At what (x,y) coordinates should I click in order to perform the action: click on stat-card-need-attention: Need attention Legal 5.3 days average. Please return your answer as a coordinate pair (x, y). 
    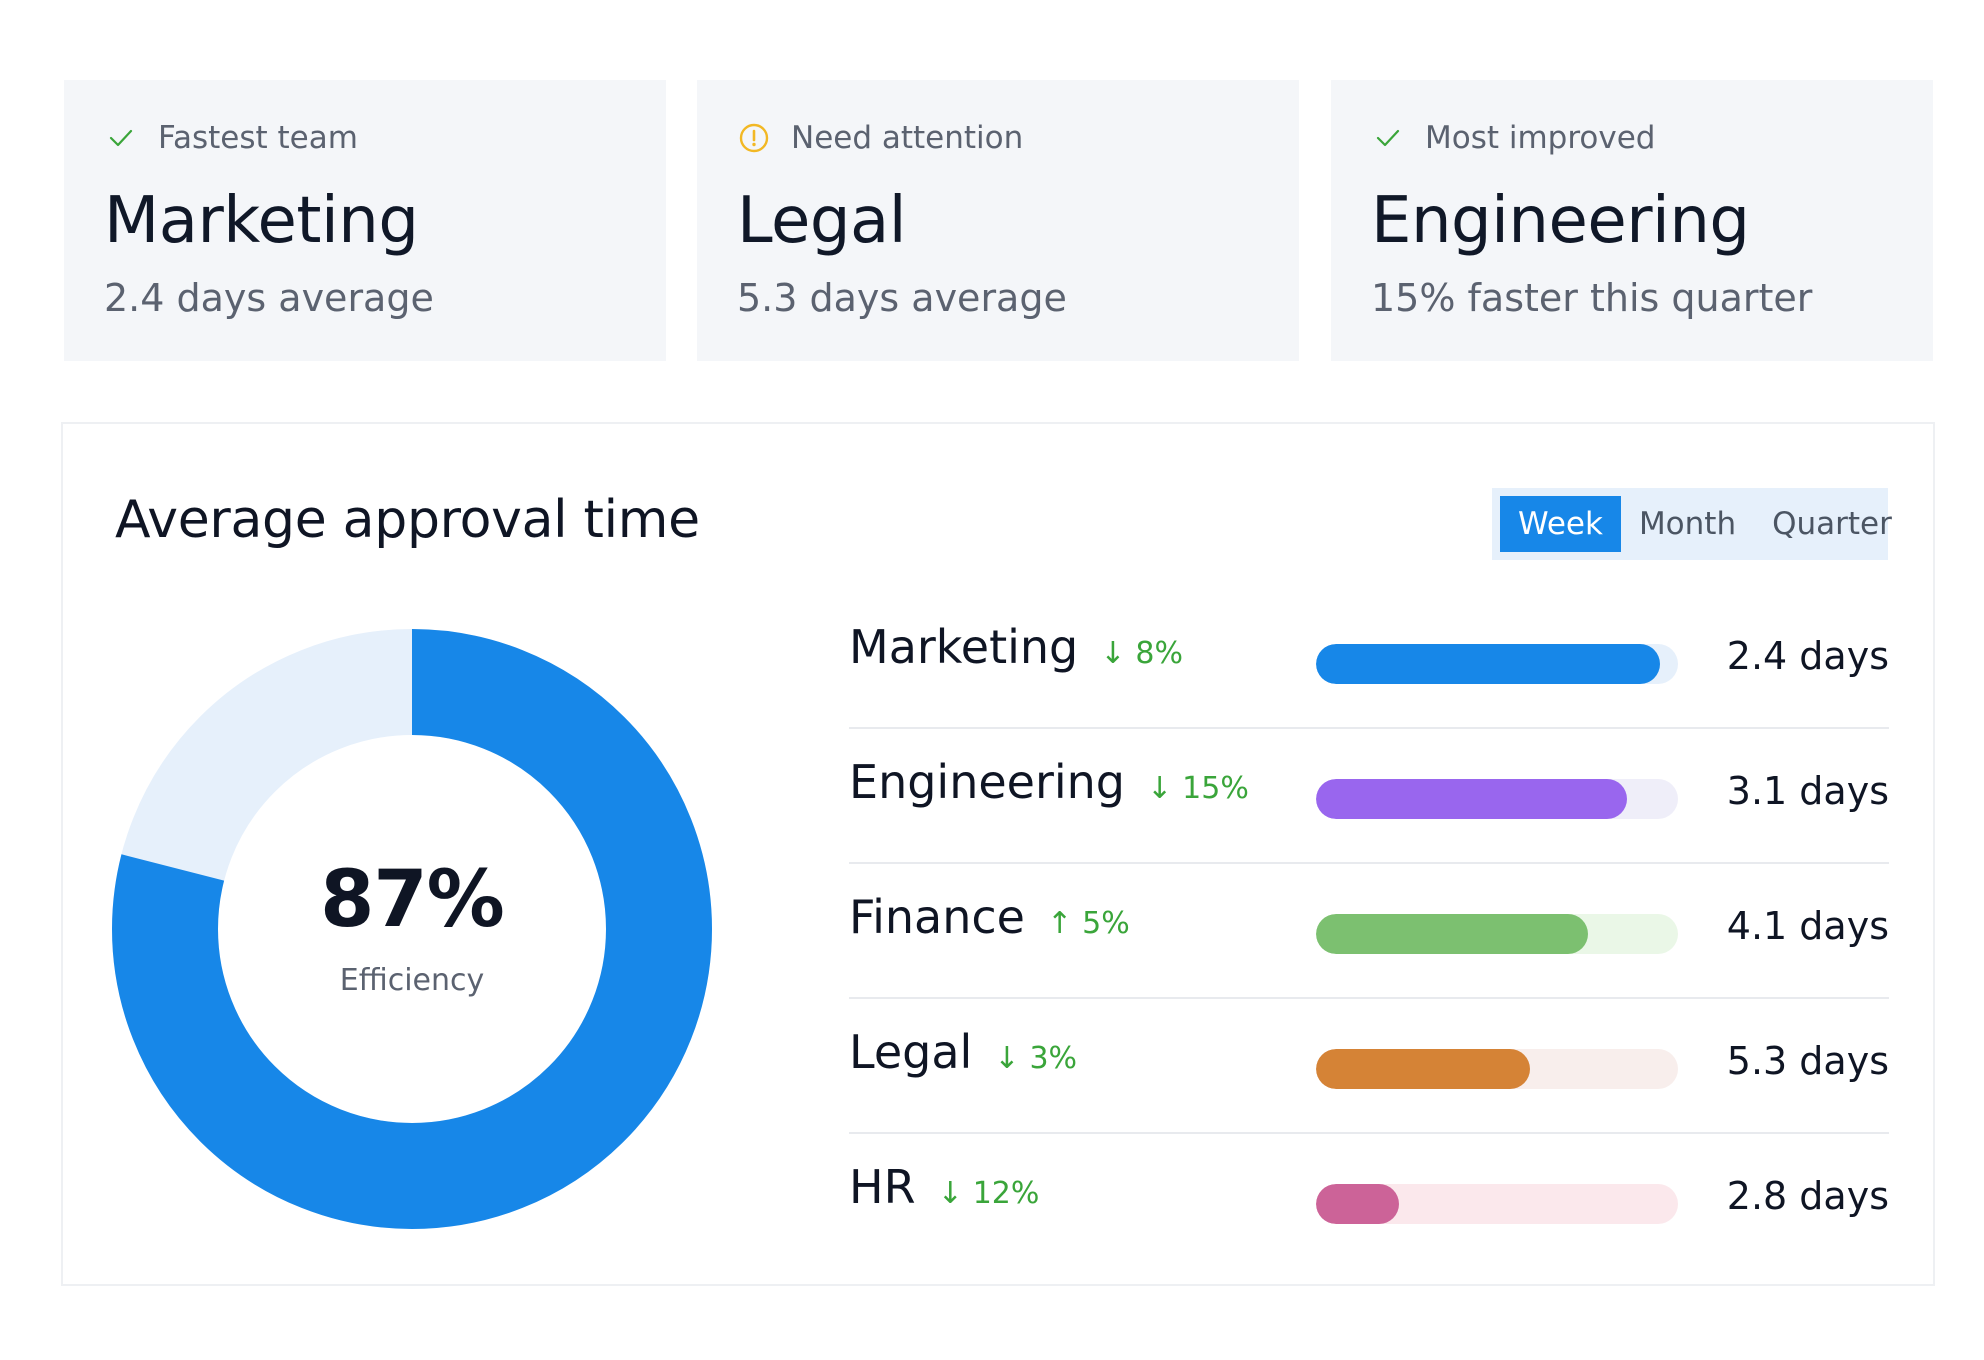
    Looking at the image, I should click on (998, 220).